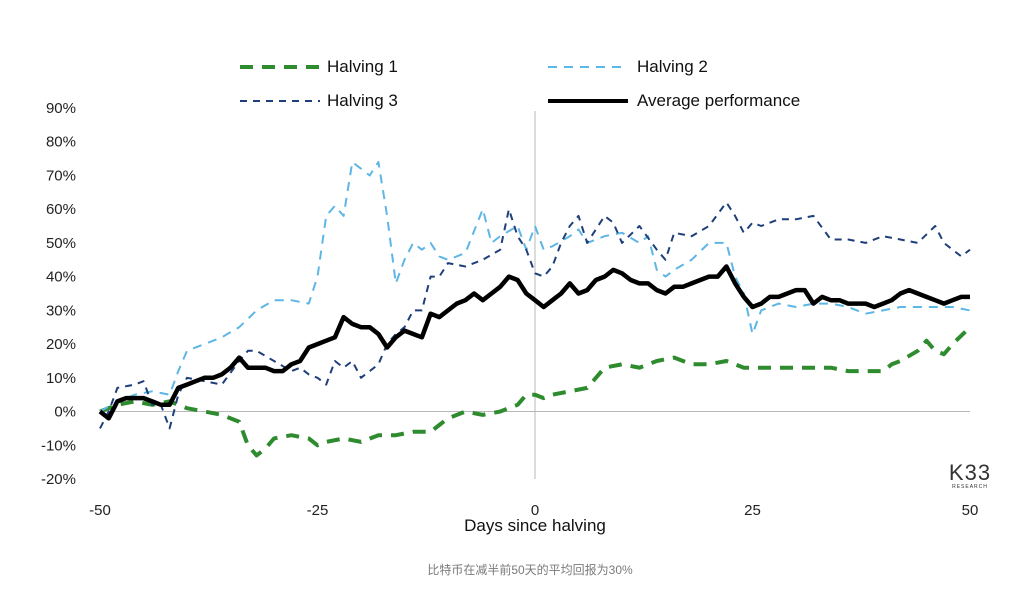 The image size is (1020, 599). I want to click on y-tick-label: 50%, so click(61, 243).